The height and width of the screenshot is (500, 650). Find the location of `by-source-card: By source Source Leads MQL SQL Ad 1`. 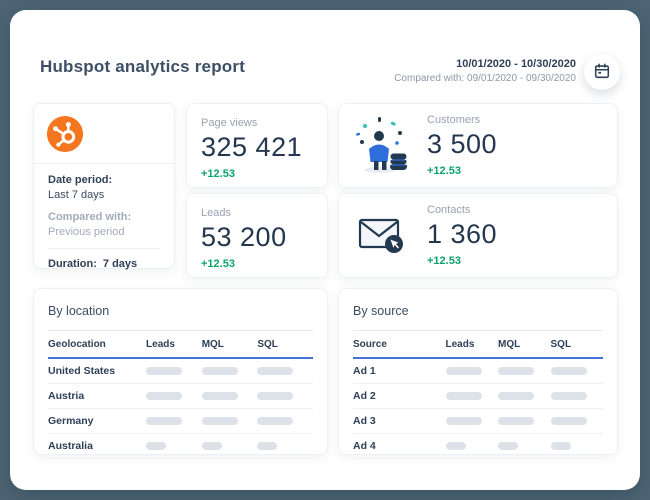

by-source-card: By source Source Leads MQL SQL Ad 1 is located at coordinates (478, 373).